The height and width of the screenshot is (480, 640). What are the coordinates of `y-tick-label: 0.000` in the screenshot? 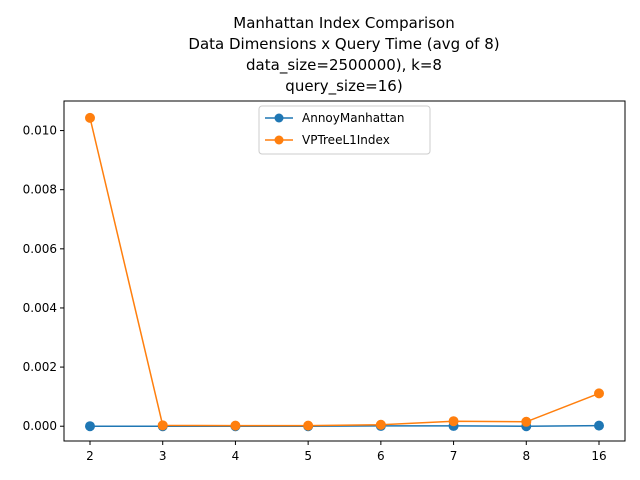 It's located at (40, 426).